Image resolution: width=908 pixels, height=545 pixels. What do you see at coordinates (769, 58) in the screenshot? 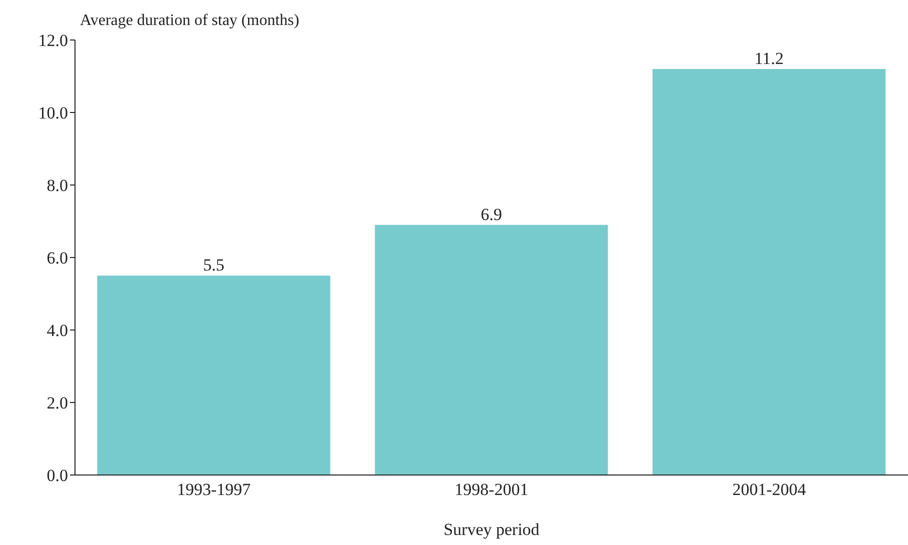
I see `data-label: 11.2` at bounding box center [769, 58].